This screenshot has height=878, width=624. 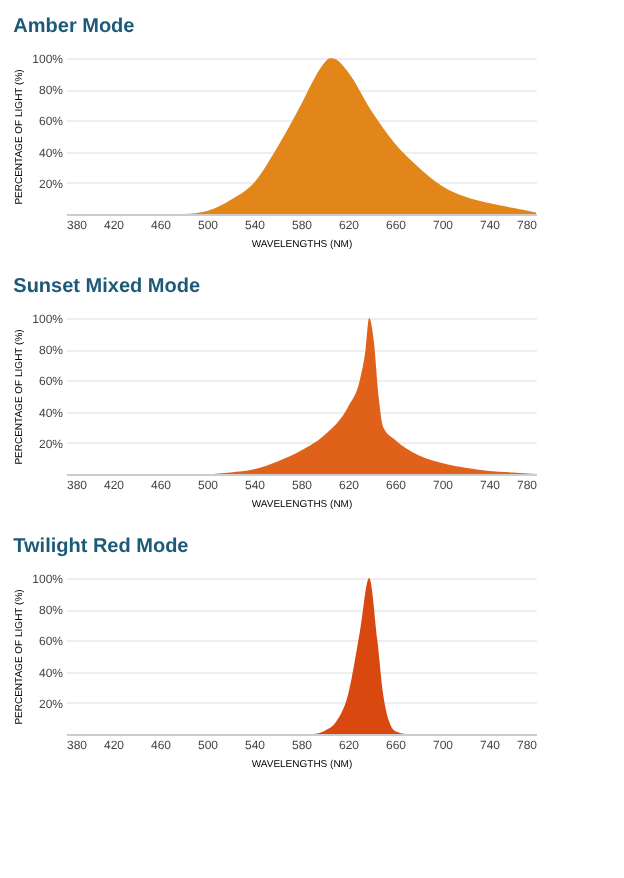 I want to click on chart-title: Sunset Mixed Mode, so click(x=107, y=287).